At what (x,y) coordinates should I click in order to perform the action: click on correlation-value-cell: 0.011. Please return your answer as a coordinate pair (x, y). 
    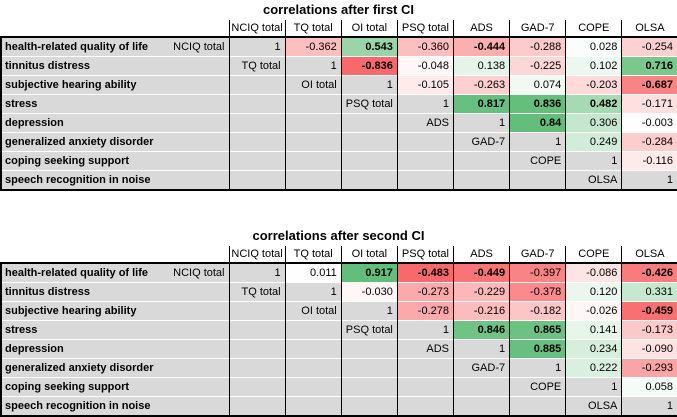
    Looking at the image, I should click on (313, 272).